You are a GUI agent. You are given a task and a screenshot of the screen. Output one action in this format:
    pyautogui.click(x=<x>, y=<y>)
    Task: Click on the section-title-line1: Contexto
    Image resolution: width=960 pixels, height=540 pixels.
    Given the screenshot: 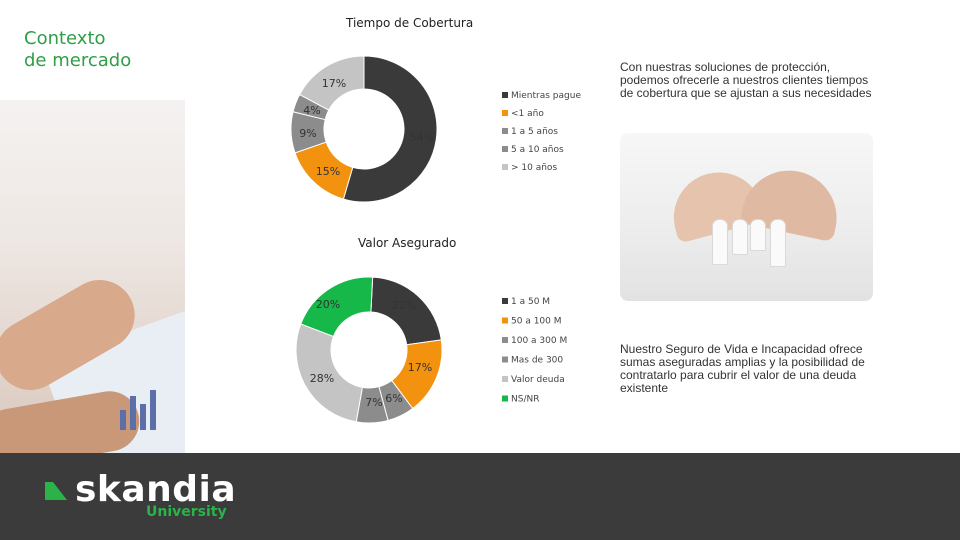 What is the action you would take?
    pyautogui.click(x=65, y=38)
    